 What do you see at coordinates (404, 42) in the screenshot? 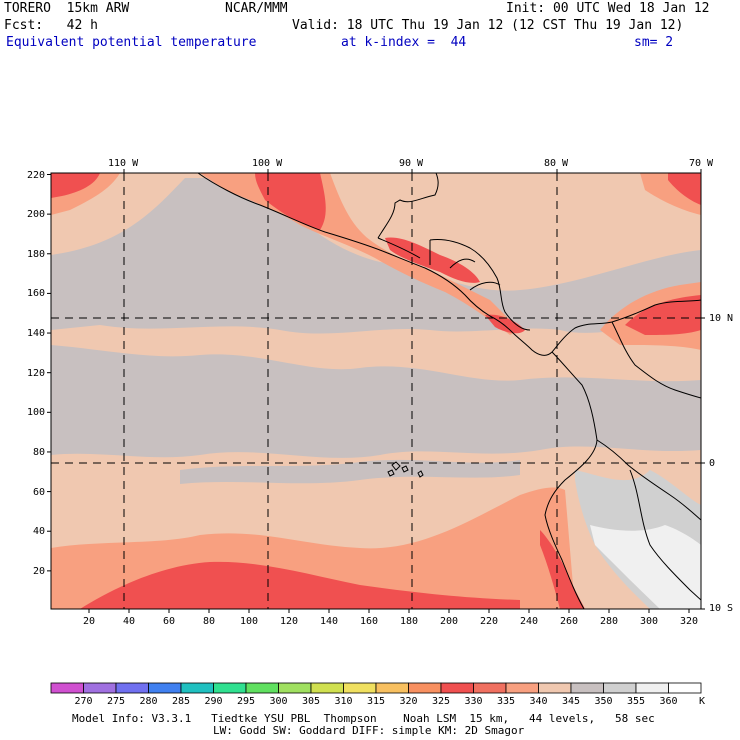
I see `level-label: at k-index = 44` at bounding box center [404, 42].